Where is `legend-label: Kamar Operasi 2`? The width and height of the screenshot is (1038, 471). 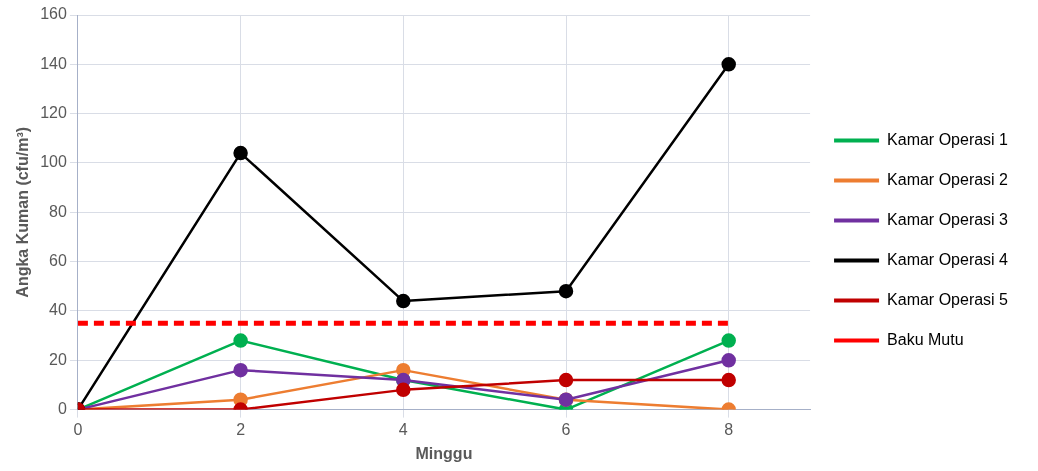 legend-label: Kamar Operasi 2 is located at coordinates (948, 179).